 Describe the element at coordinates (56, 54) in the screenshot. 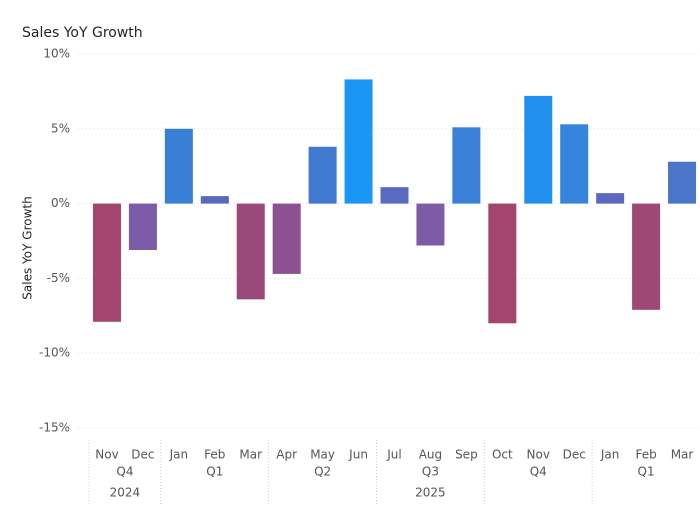

I see `y-tick-label: 10%` at that location.